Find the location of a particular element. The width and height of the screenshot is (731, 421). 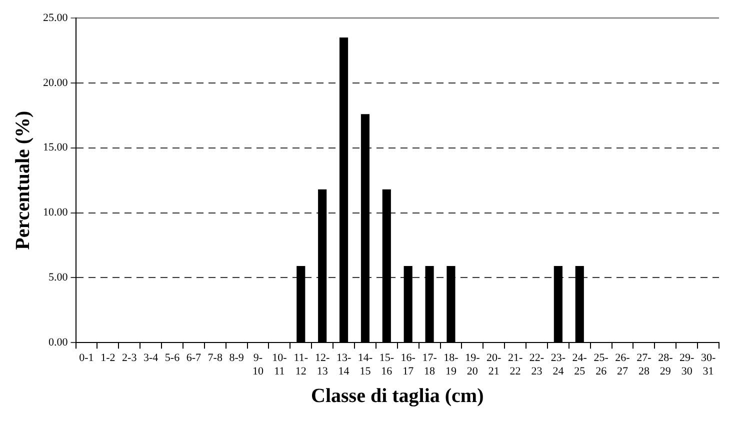

x-tick-label: 17-18 is located at coordinates (430, 365).